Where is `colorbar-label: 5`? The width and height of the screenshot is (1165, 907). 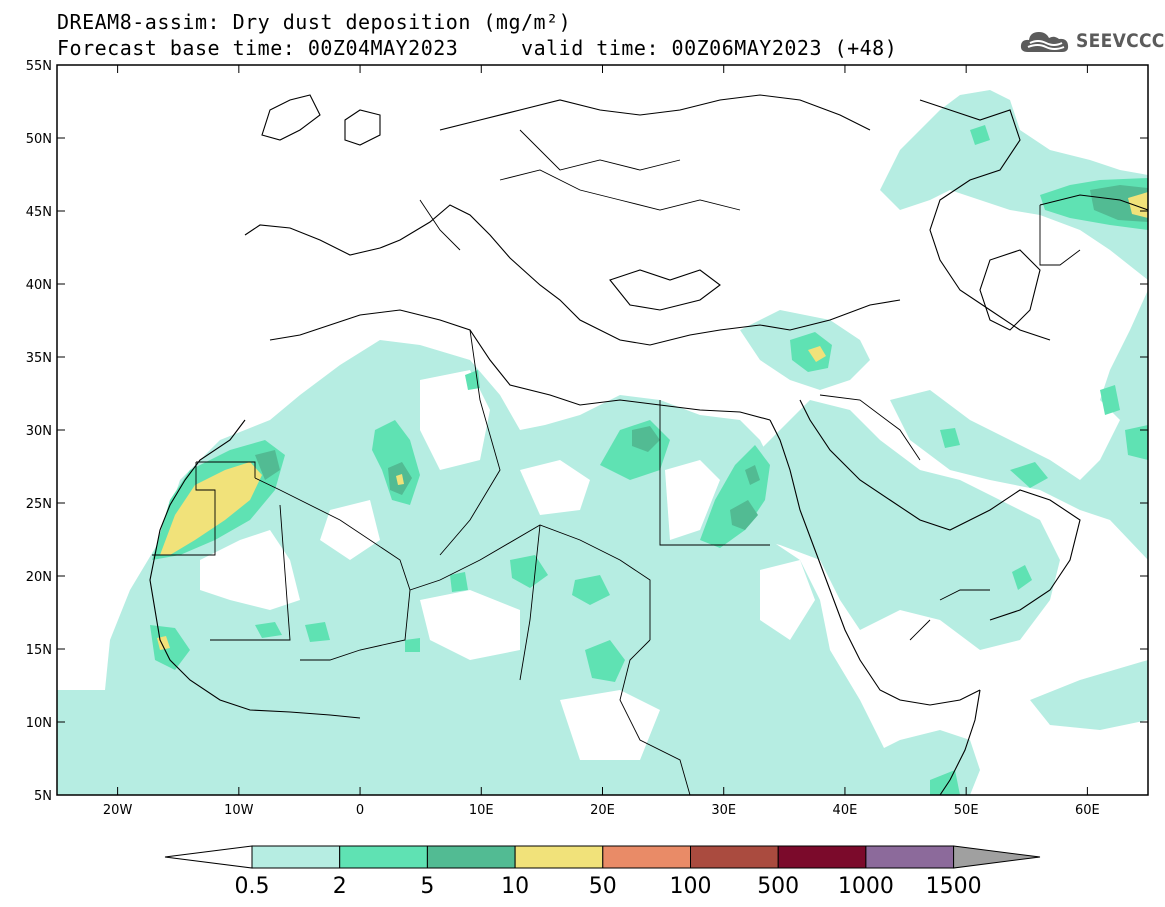 colorbar-label: 5 is located at coordinates (427, 886).